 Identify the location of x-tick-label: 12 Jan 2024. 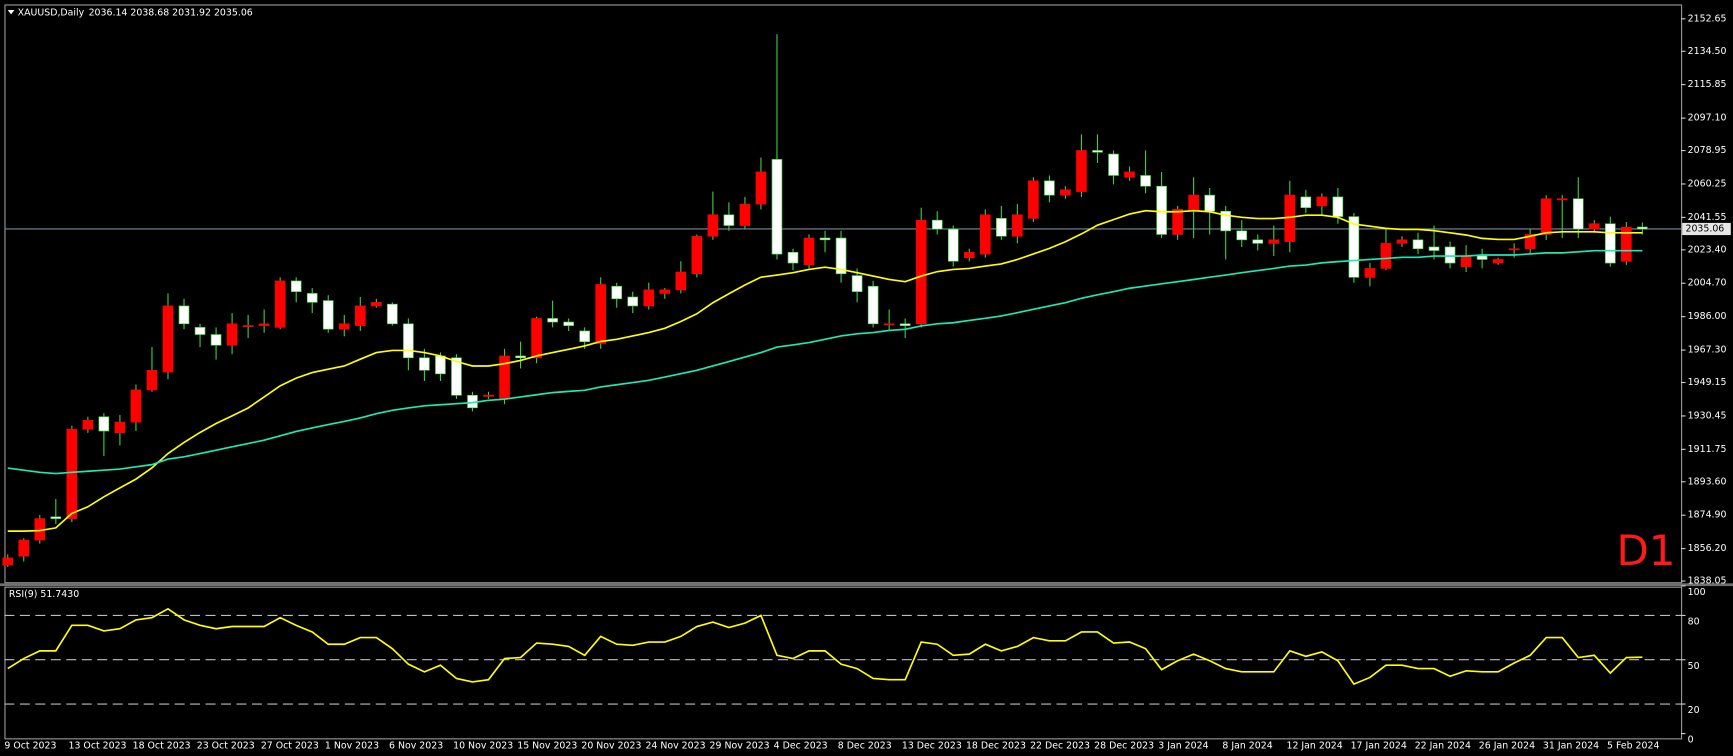
(1314, 746).